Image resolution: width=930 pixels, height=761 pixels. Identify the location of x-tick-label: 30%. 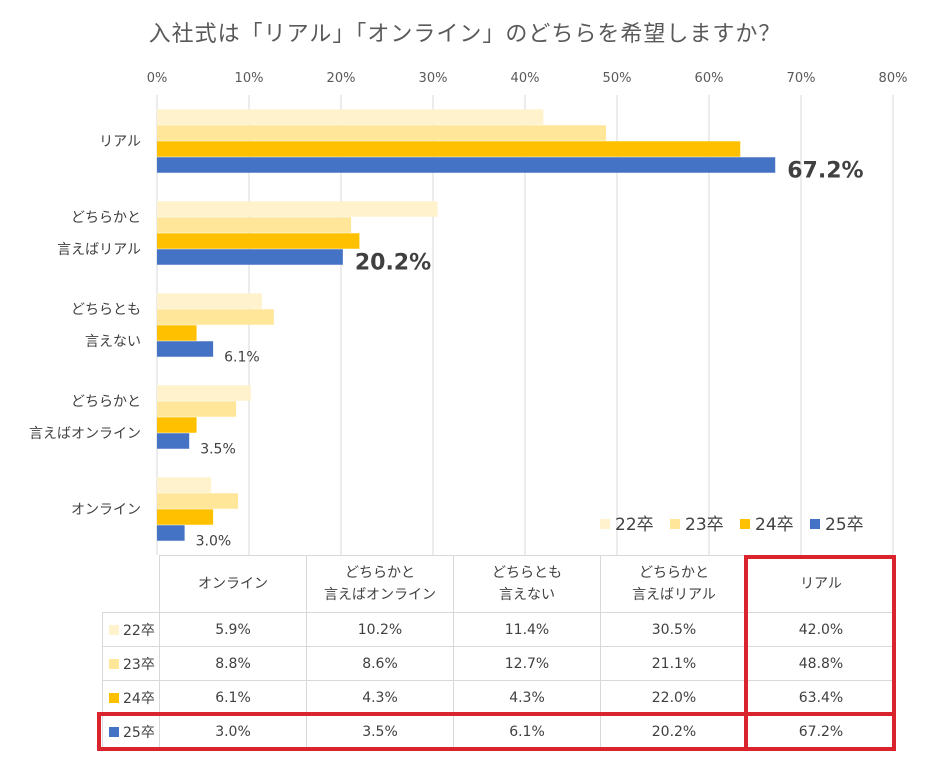
(433, 78).